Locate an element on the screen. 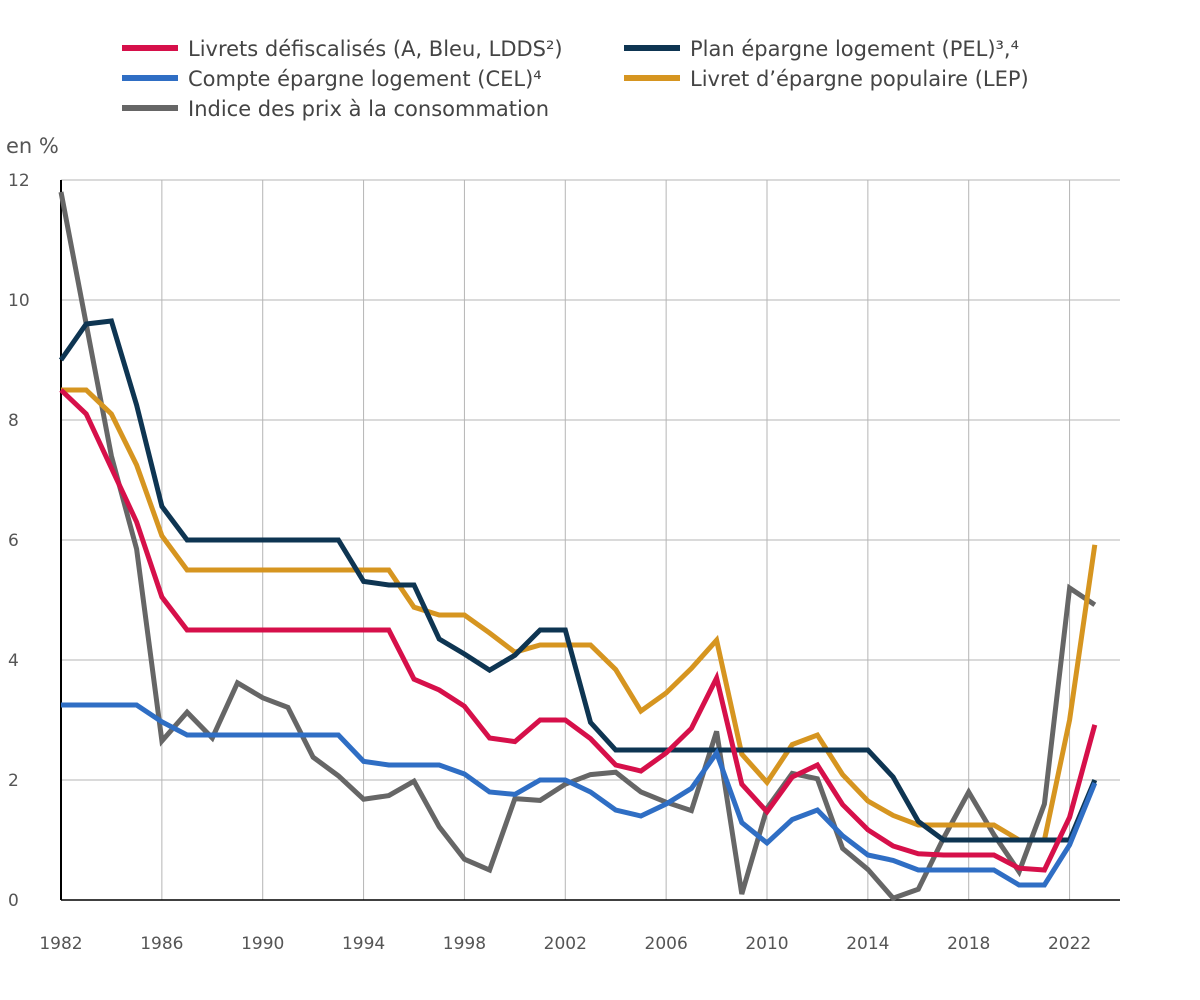 This screenshot has width=1200, height=1000. x-tick-label: 1990 is located at coordinates (262, 944).